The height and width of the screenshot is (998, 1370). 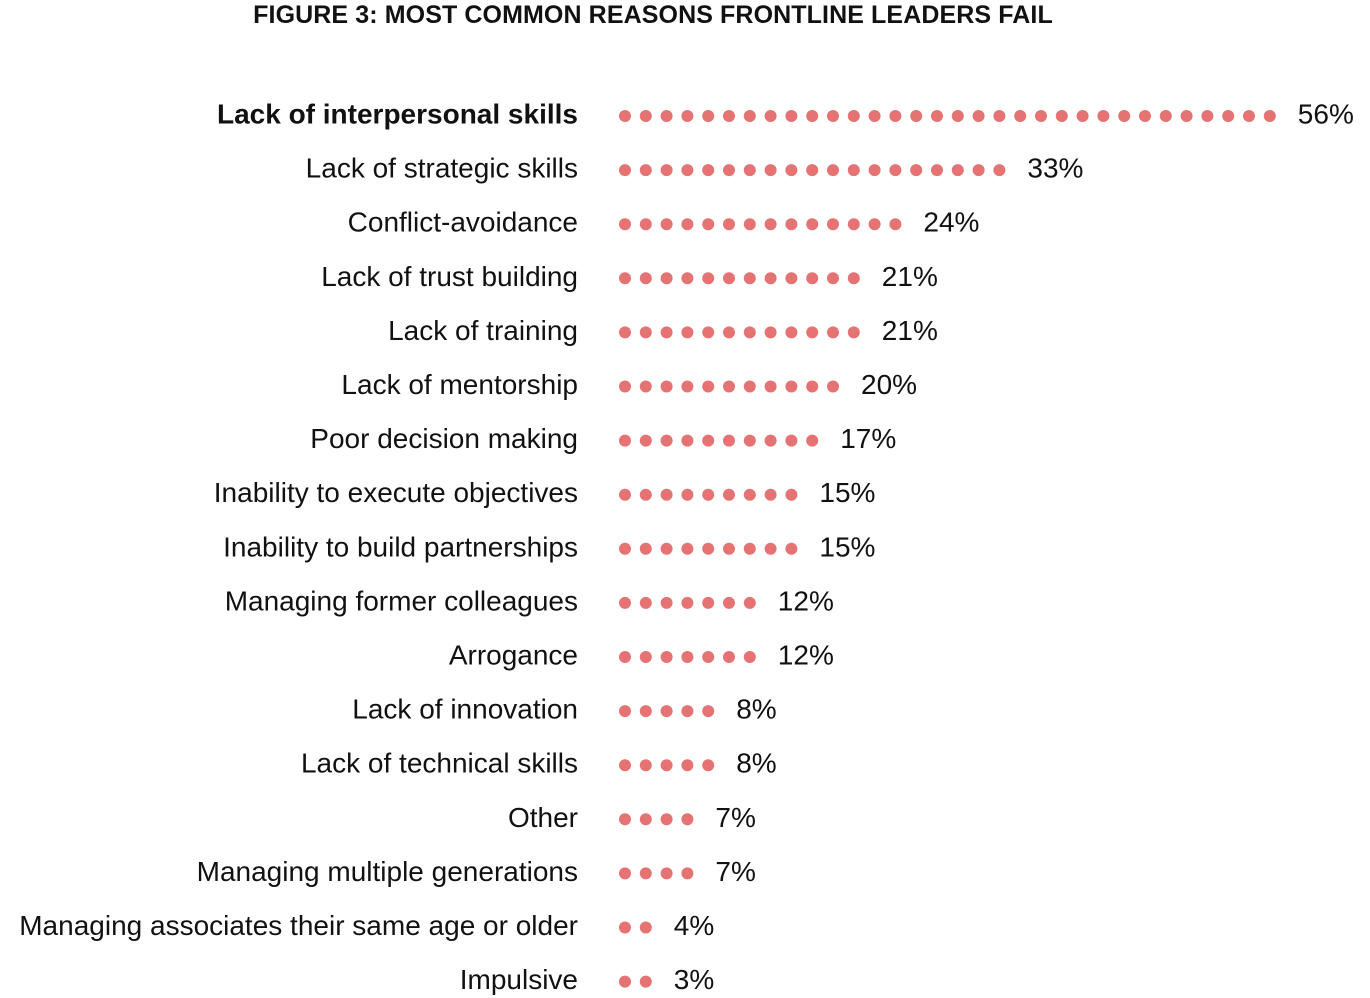 What do you see at coordinates (459, 384) in the screenshot?
I see `category-label-lack-of-mentorship: Lack of mentorship` at bounding box center [459, 384].